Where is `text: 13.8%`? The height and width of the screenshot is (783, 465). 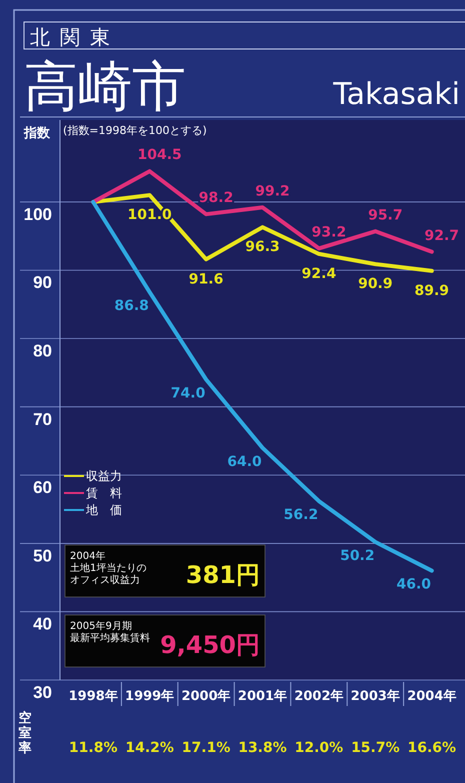
text: 13.8% is located at coordinates (262, 748).